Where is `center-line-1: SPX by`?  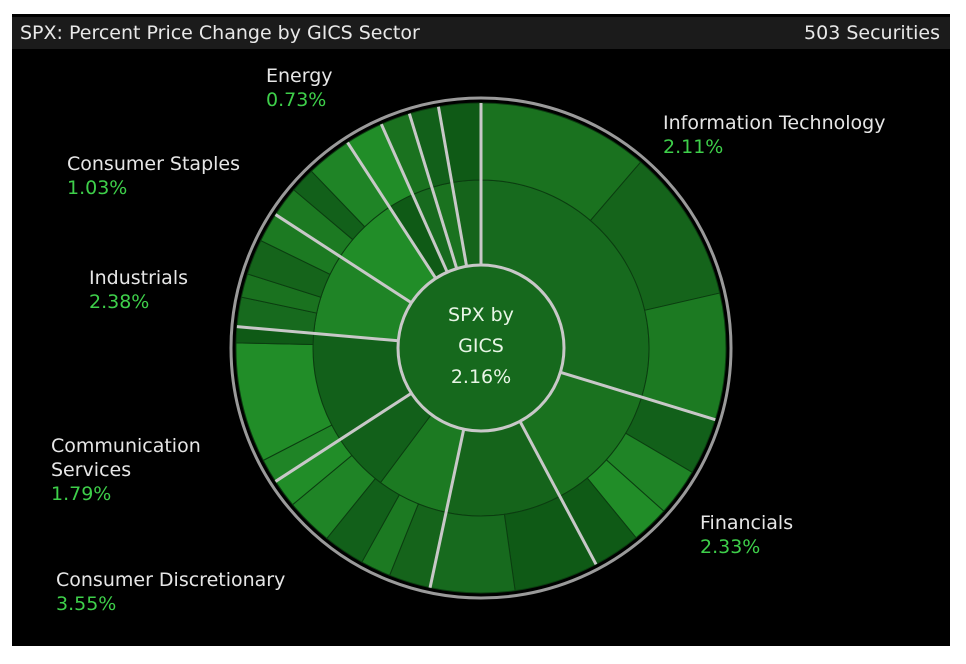
center-line-1: SPX by is located at coordinates (481, 315).